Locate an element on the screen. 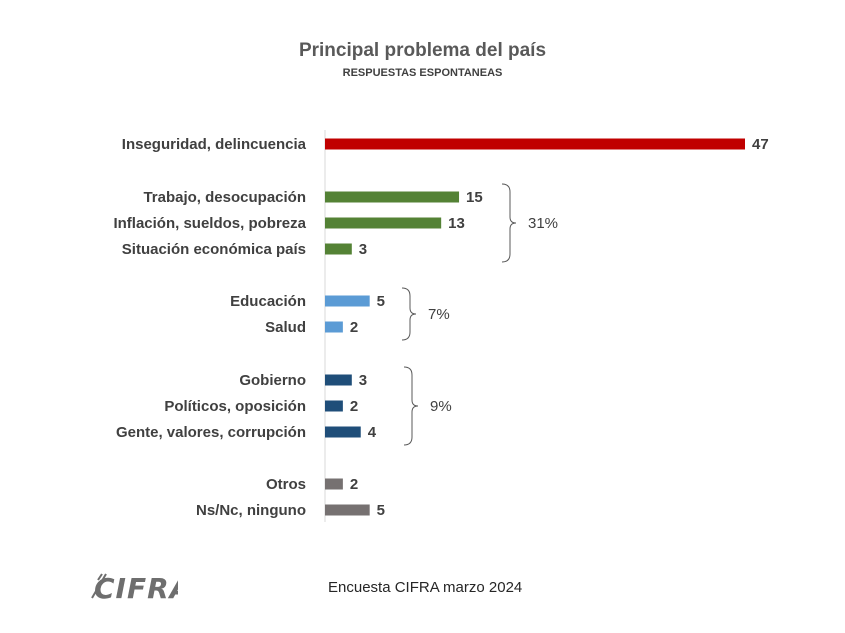 The image size is (845, 633). category-label: Inseguridad, delincuencia is located at coordinates (214, 144).